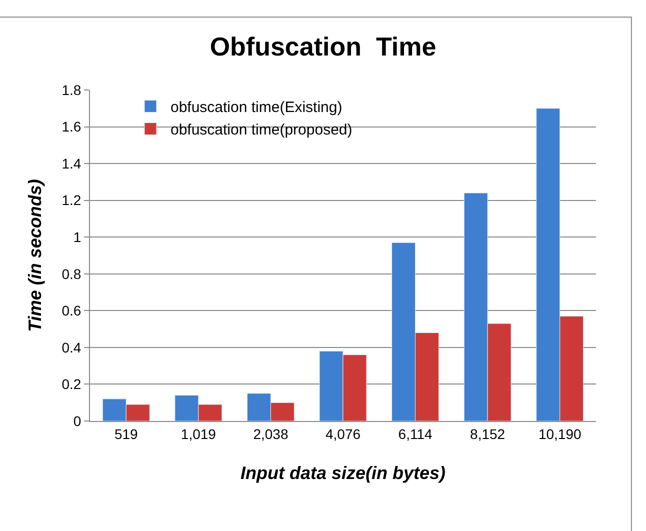 The height and width of the screenshot is (531, 646). What do you see at coordinates (34, 255) in the screenshot?
I see `y-axis-title: Time (in seconds)` at bounding box center [34, 255].